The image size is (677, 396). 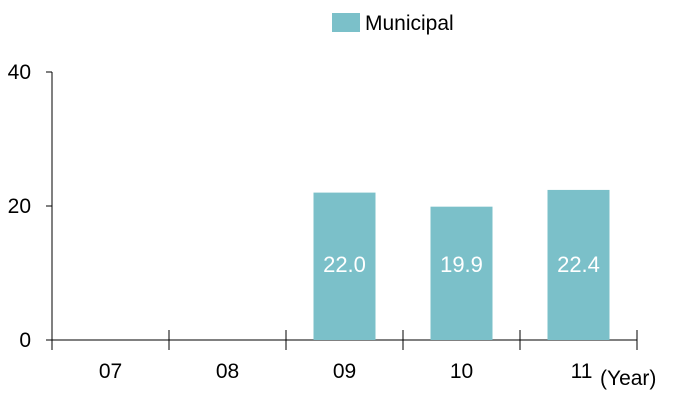 What do you see at coordinates (344, 371) in the screenshot?
I see `x-tick-label: 09` at bounding box center [344, 371].